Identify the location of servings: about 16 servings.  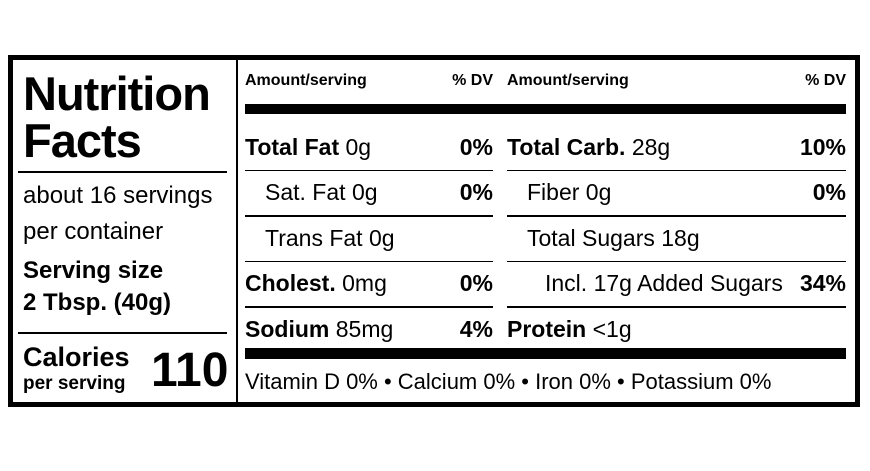
(118, 195).